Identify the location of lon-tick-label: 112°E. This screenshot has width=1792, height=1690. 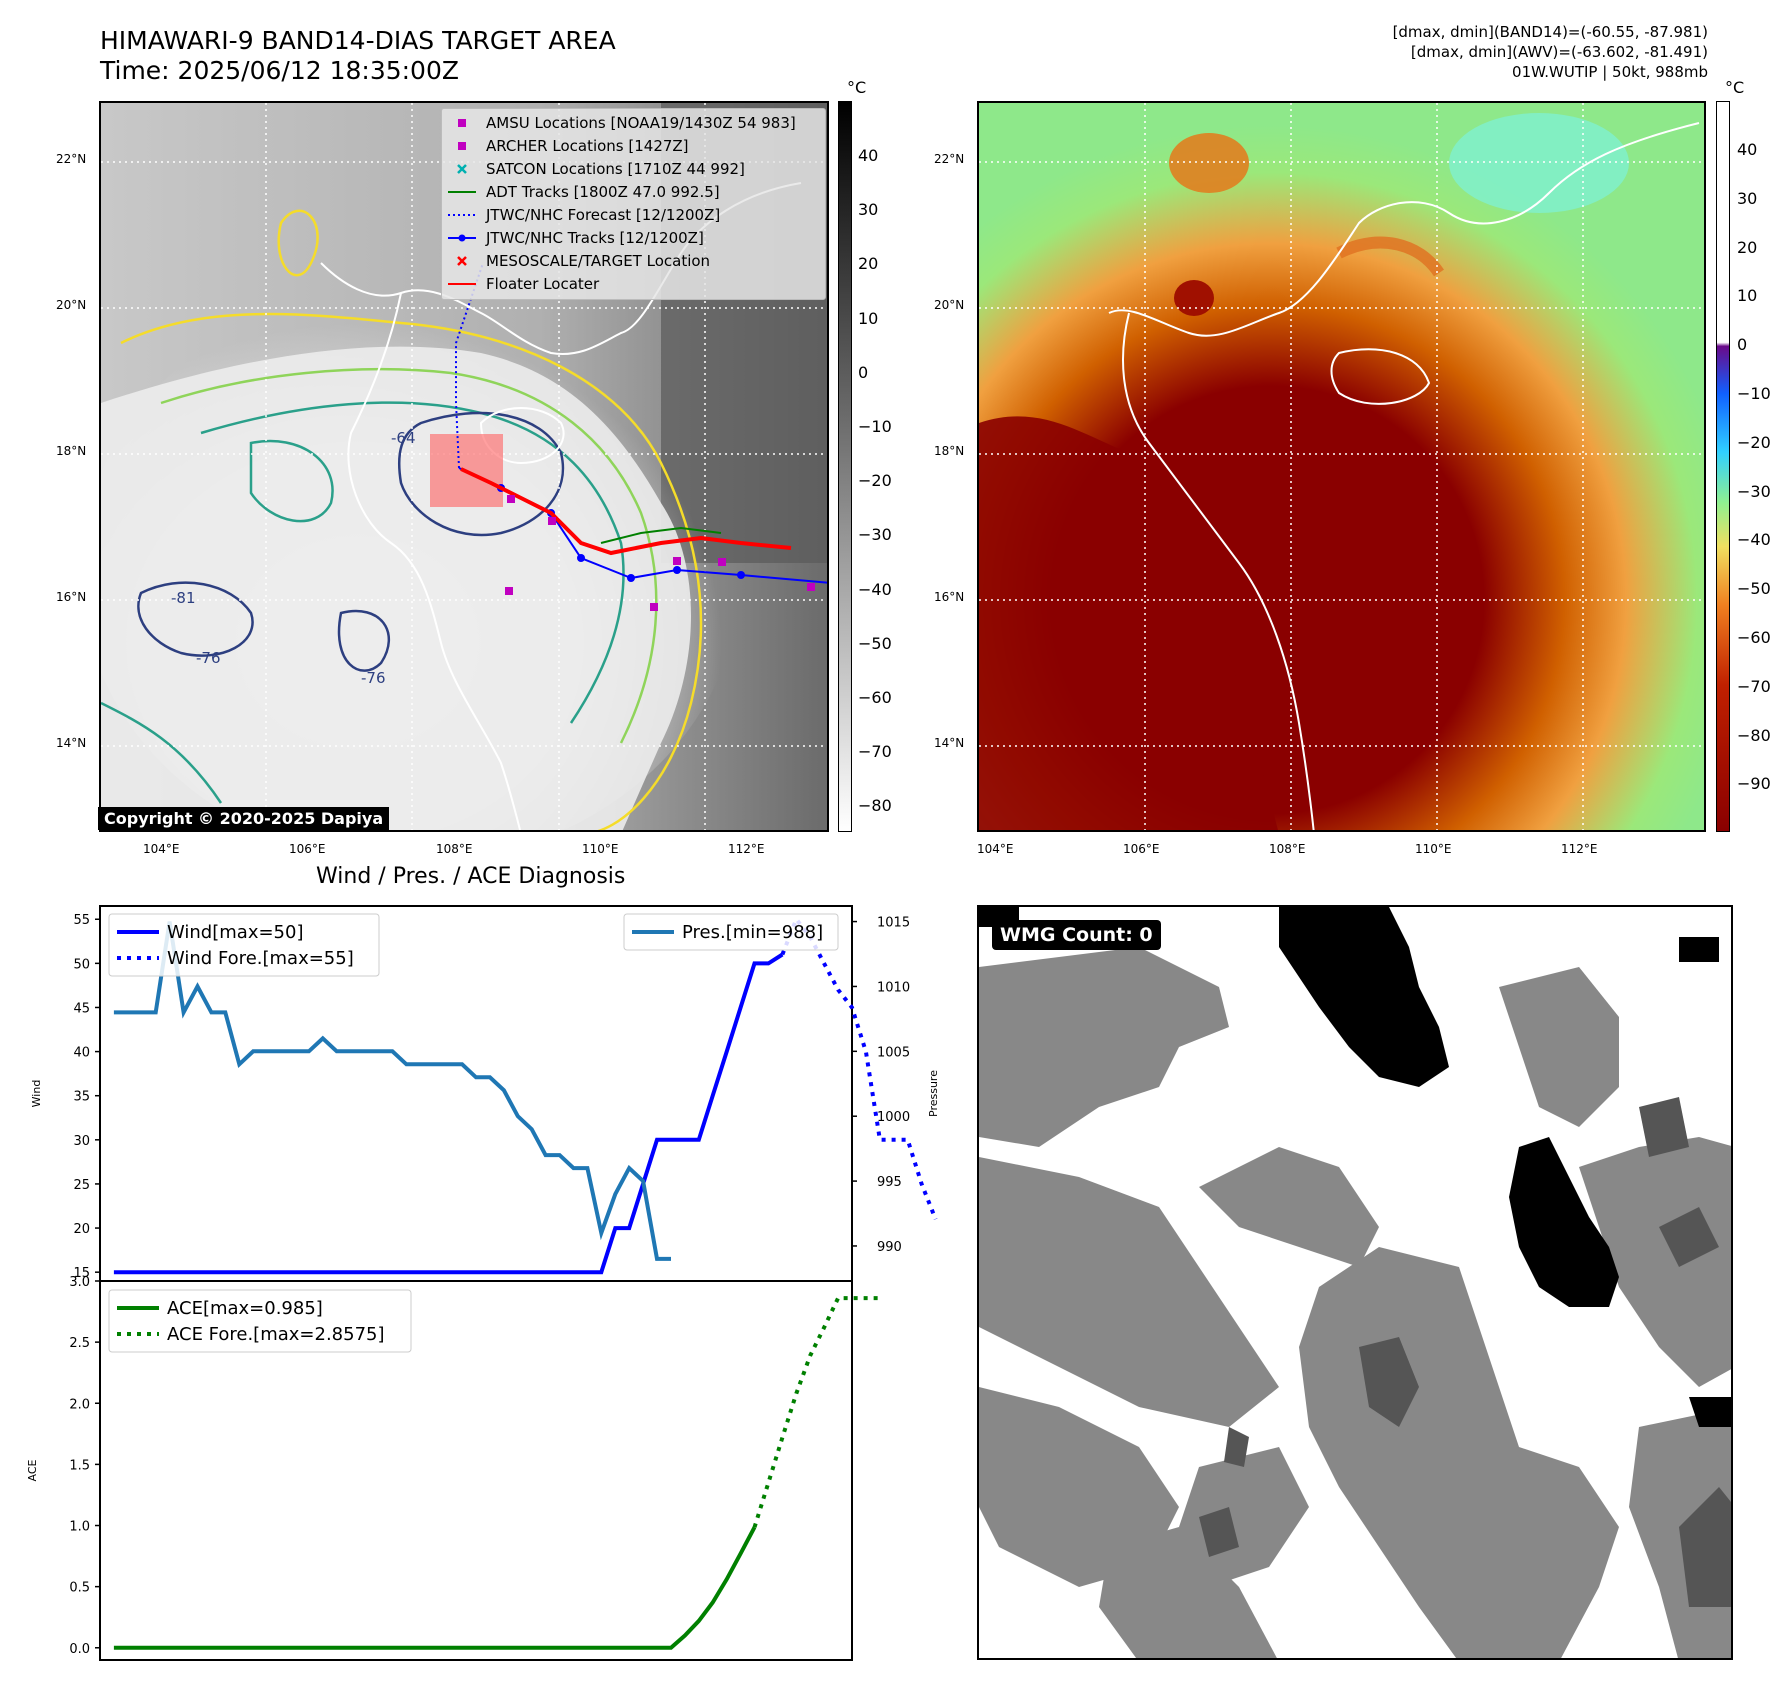
(746, 849).